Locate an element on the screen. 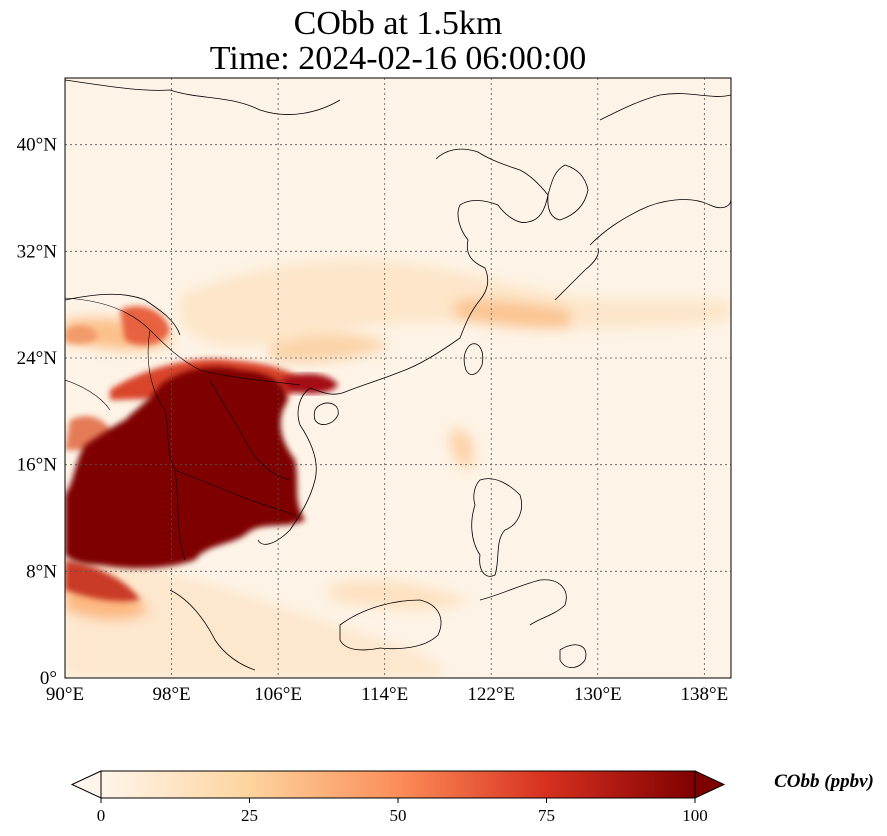 The width and height of the screenshot is (887, 836). lat-tick-label: 32°N is located at coordinates (37, 251).